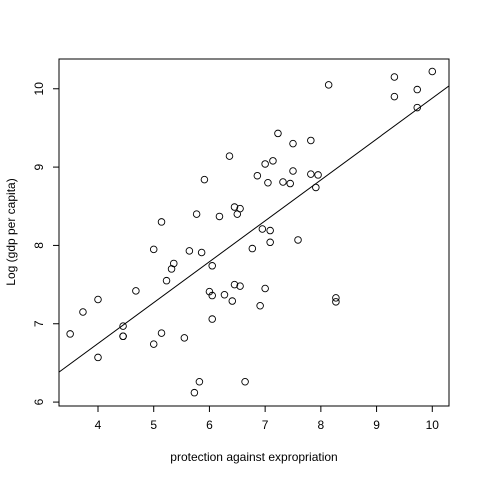 This screenshot has width=480, height=480. I want to click on y-axis-label: Log (gdp per capita), so click(11, 231).